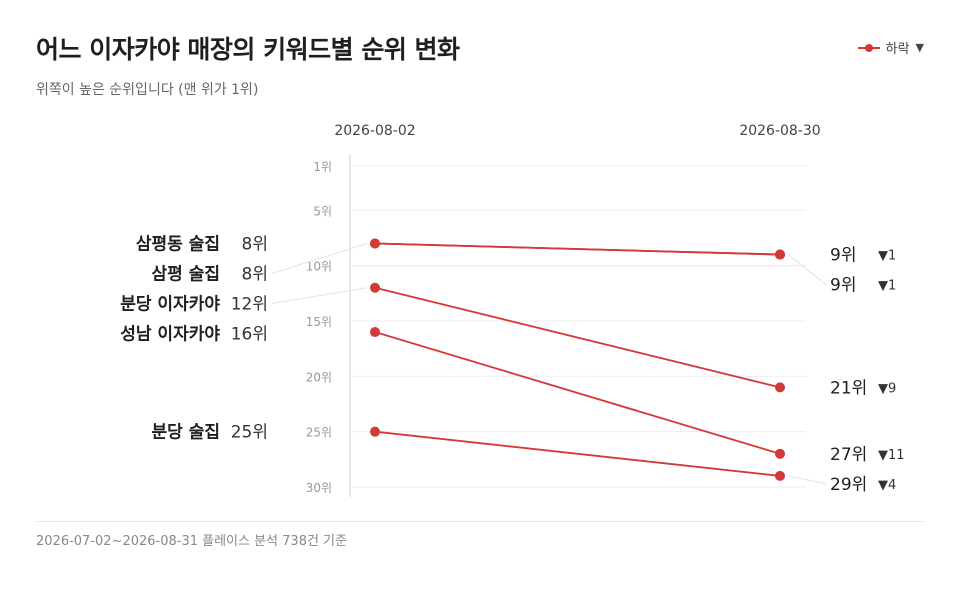 Image resolution: width=960 pixels, height=589 pixels. What do you see at coordinates (779, 131) in the screenshot?
I see `x-label-end: 2026-08-30` at bounding box center [779, 131].